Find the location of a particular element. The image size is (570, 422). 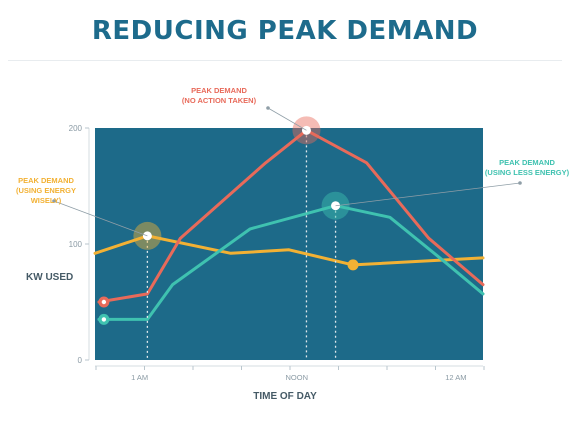

start-marker-dot-no-action is located at coordinates (104, 302).